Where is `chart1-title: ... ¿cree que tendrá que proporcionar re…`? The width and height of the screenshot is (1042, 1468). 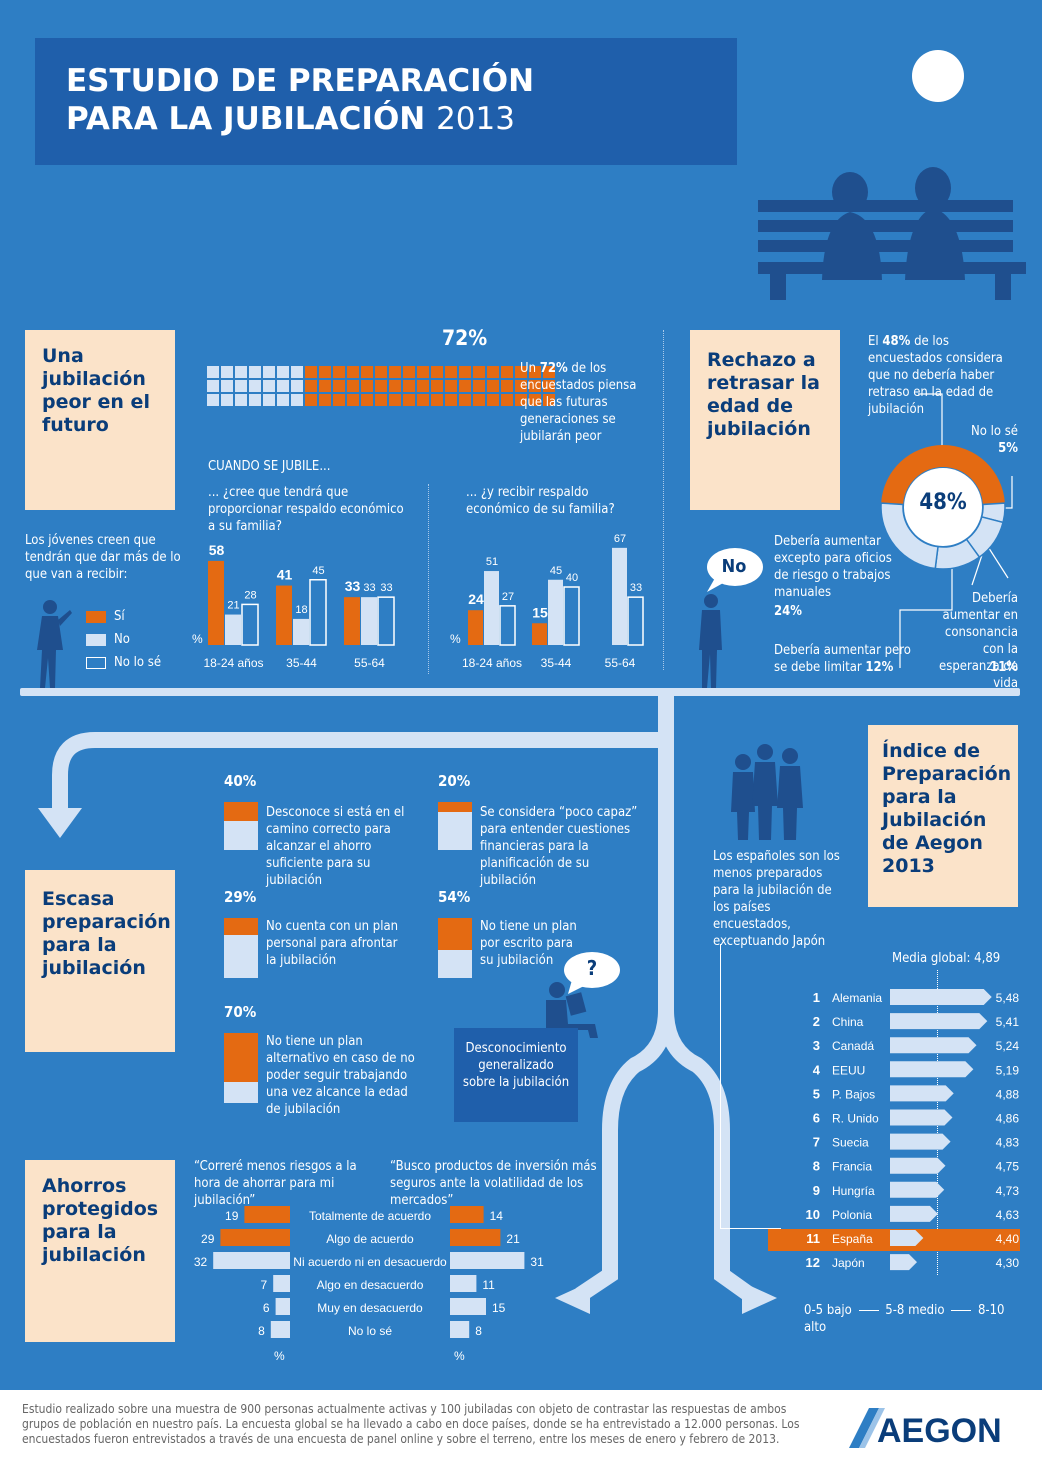 chart1-title: ... ¿cree que tendrá que proporcionar re… is located at coordinates (306, 509).